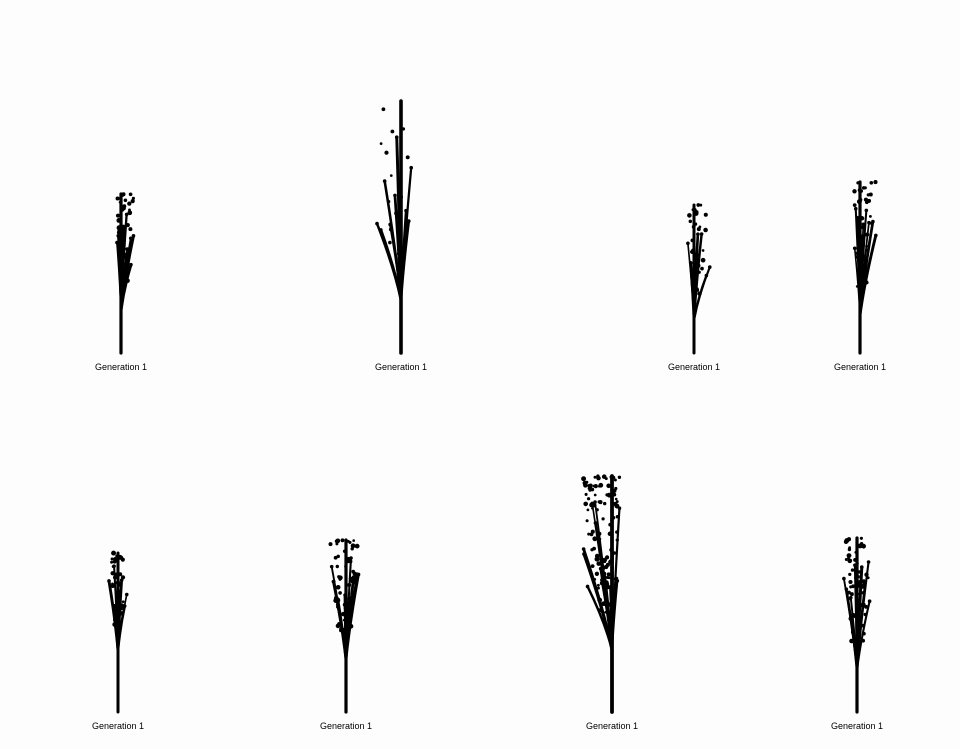 The image size is (960, 749). Describe the element at coordinates (860, 367) in the screenshot. I see `panel-label-4: Generation 1` at that location.